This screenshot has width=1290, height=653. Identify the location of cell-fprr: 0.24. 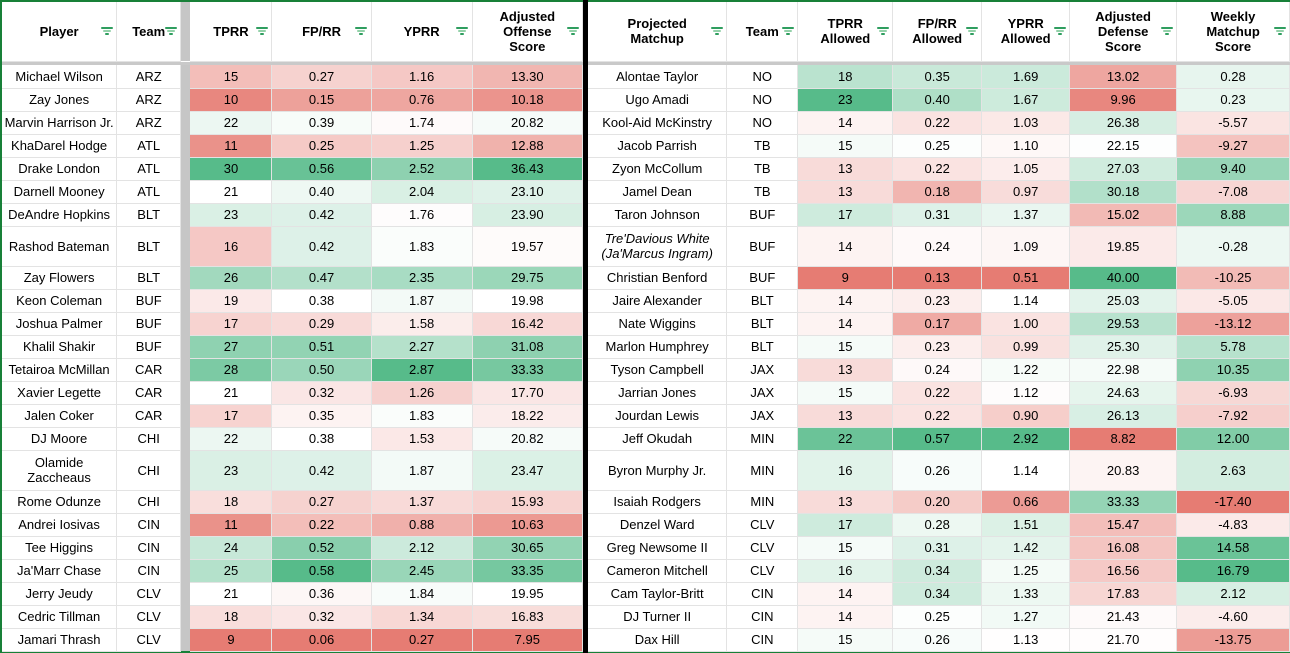
(937, 246).